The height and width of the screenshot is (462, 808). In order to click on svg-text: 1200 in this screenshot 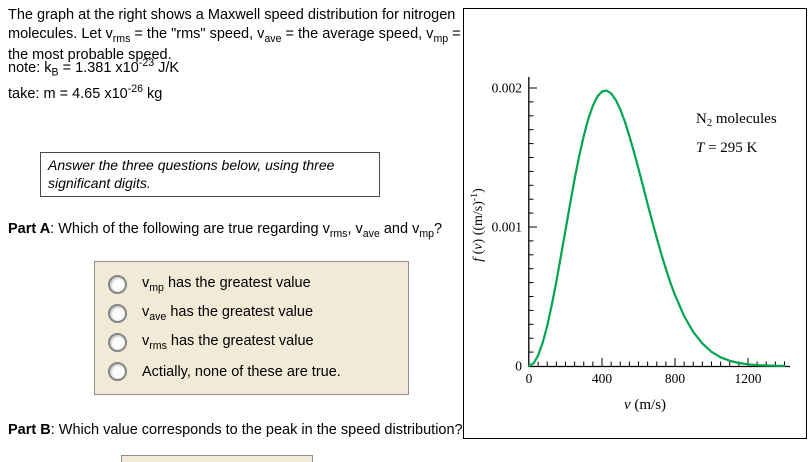, I will do `click(748, 378)`.